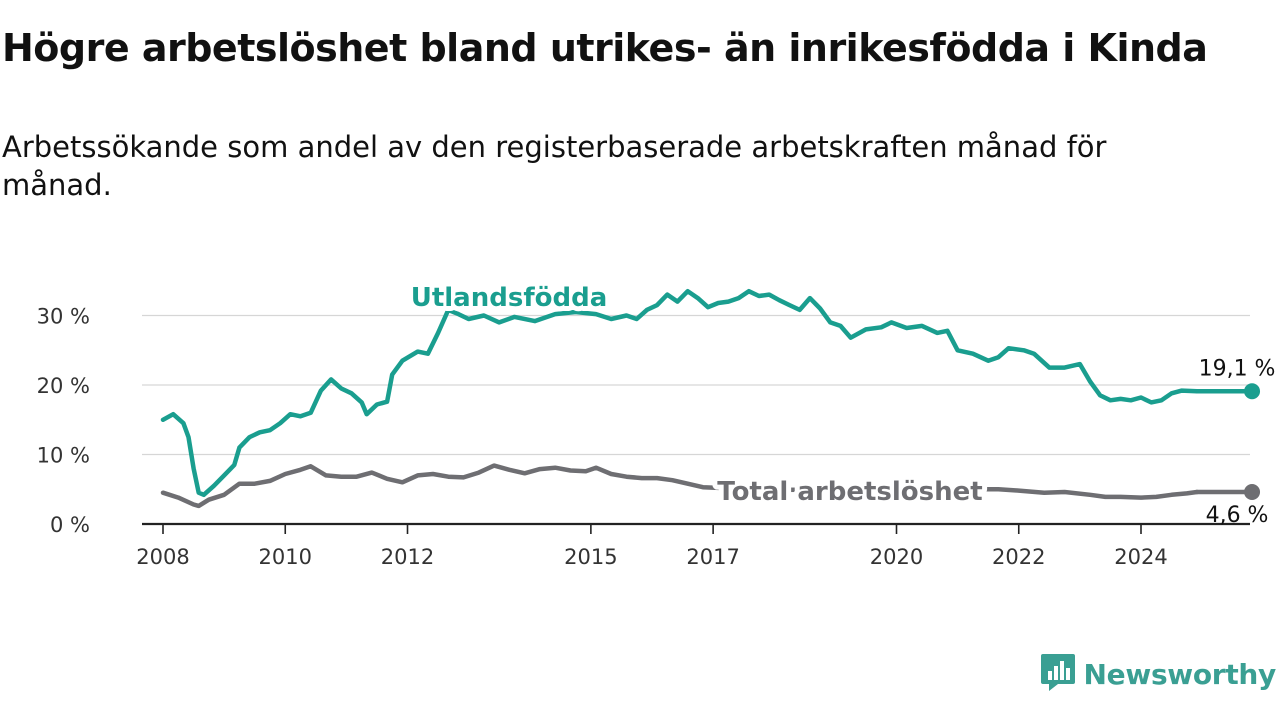  What do you see at coordinates (162, 557) in the screenshot?
I see `x-tick-label: 2008` at bounding box center [162, 557].